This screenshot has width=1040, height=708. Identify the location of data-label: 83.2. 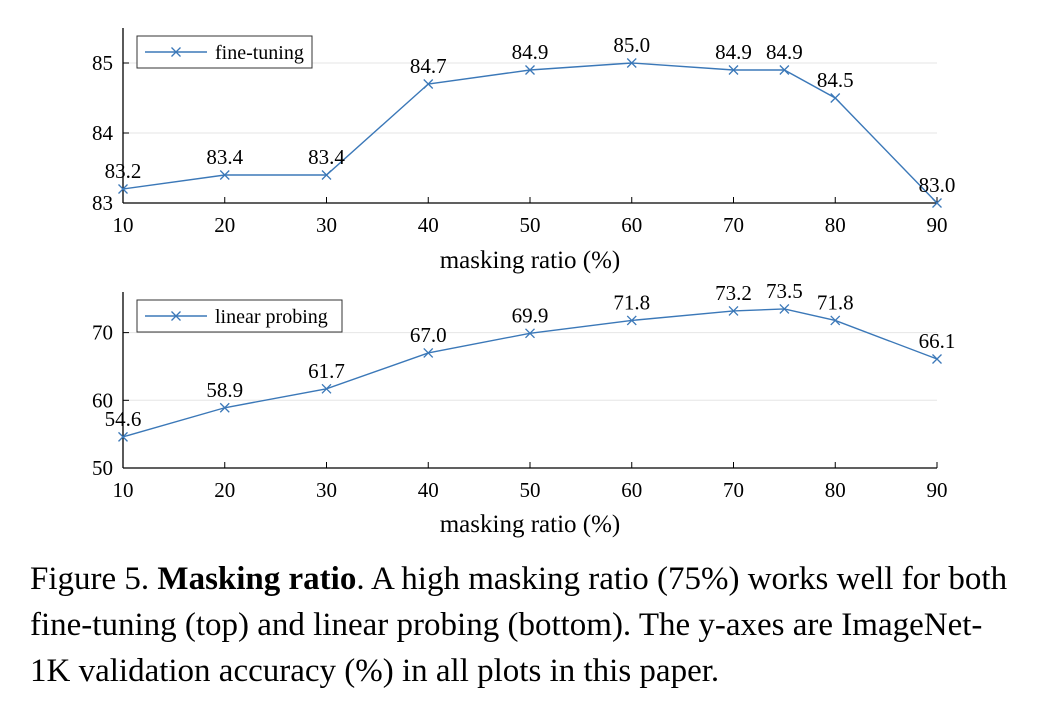
(123, 171).